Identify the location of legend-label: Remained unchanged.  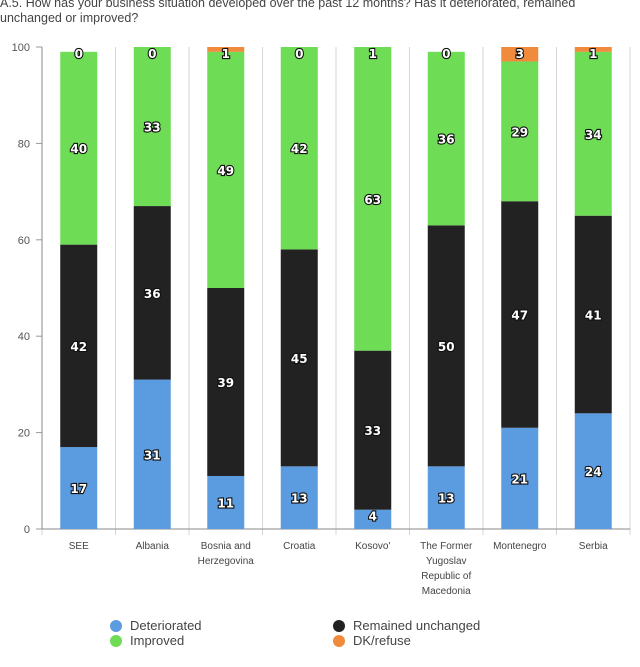
(417, 625).